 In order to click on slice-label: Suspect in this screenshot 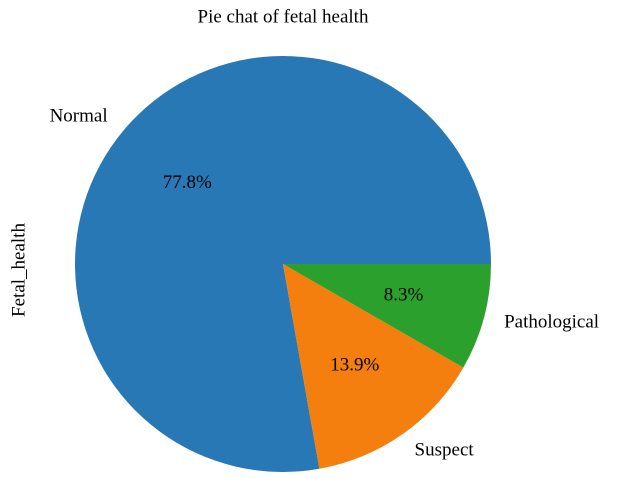, I will do `click(445, 450)`.